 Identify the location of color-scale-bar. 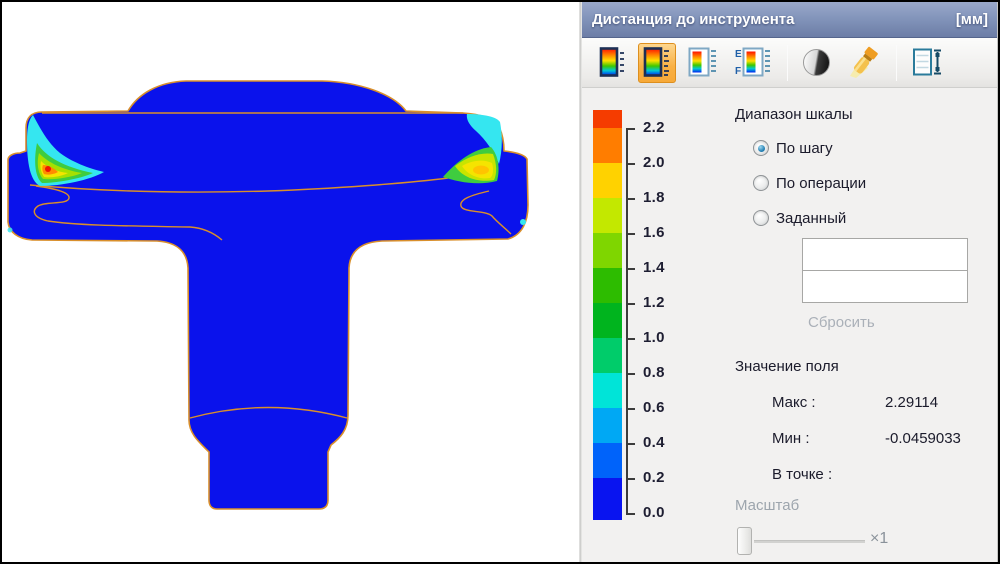
(607, 315).